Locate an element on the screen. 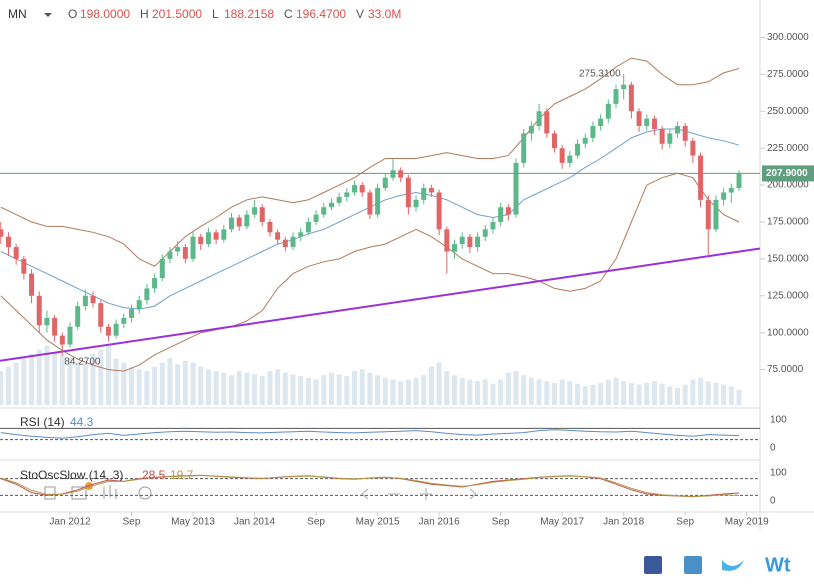 The width and height of the screenshot is (814, 584). x-tick-label: Jan 2014 is located at coordinates (255, 522).